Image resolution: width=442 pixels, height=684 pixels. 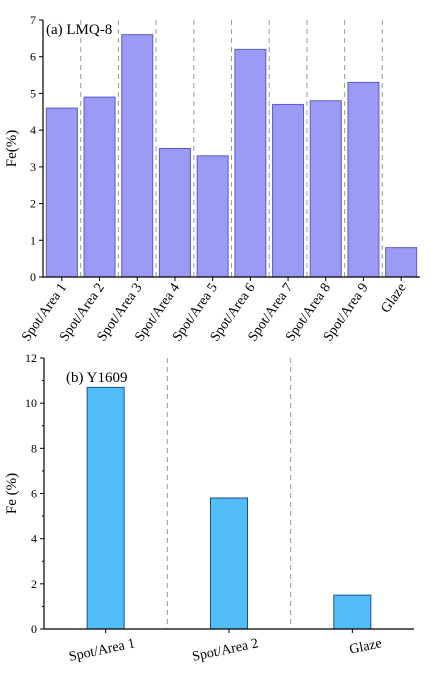 I want to click on y-tick-label: 10, so click(x=31, y=403).